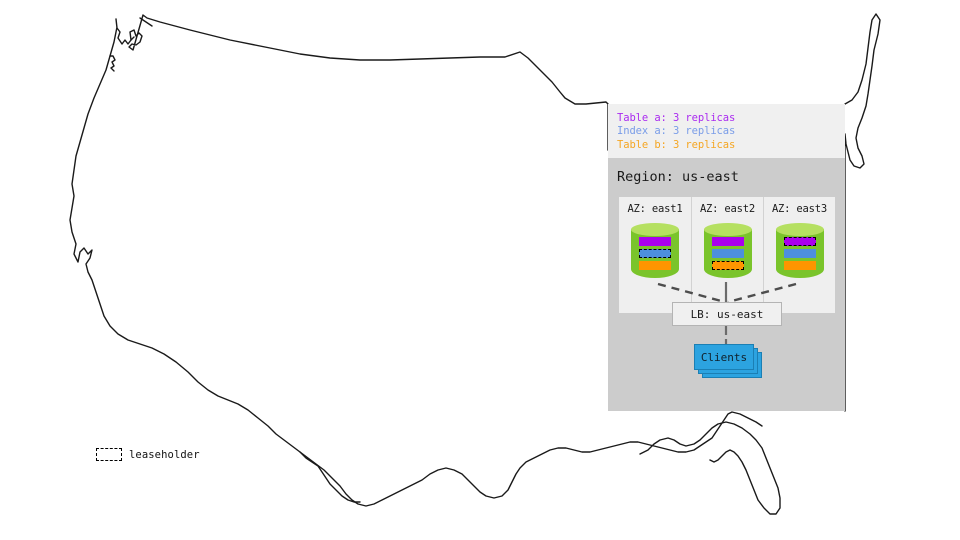  I want to click on replica-summary-line-index-a: Index a: 3 replicas, so click(676, 131).